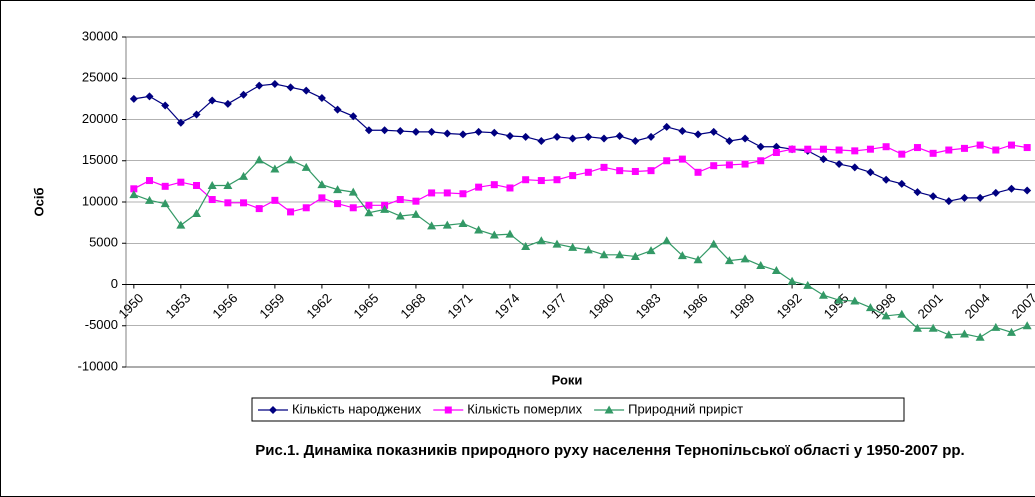 Image resolution: width=1035 pixels, height=497 pixels. What do you see at coordinates (101, 324) in the screenshot?
I see `y-tick-label: -5000` at bounding box center [101, 324].